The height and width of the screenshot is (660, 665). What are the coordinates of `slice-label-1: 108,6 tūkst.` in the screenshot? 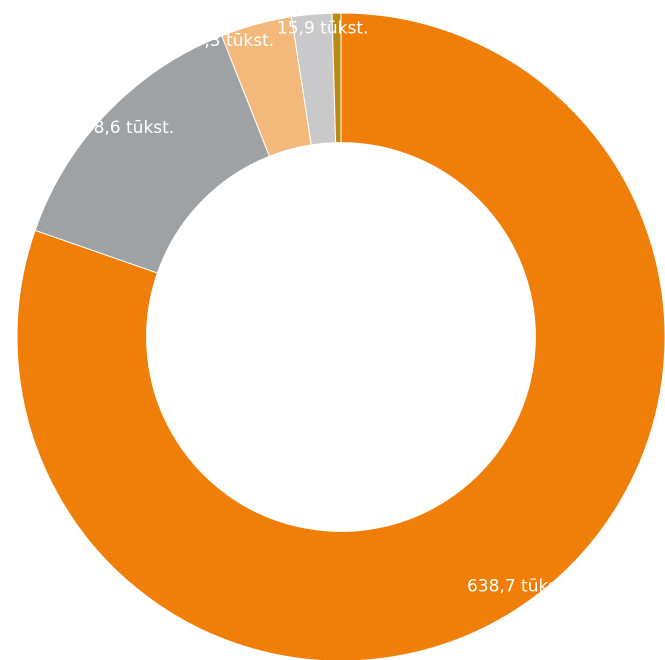 It's located at (123, 128).